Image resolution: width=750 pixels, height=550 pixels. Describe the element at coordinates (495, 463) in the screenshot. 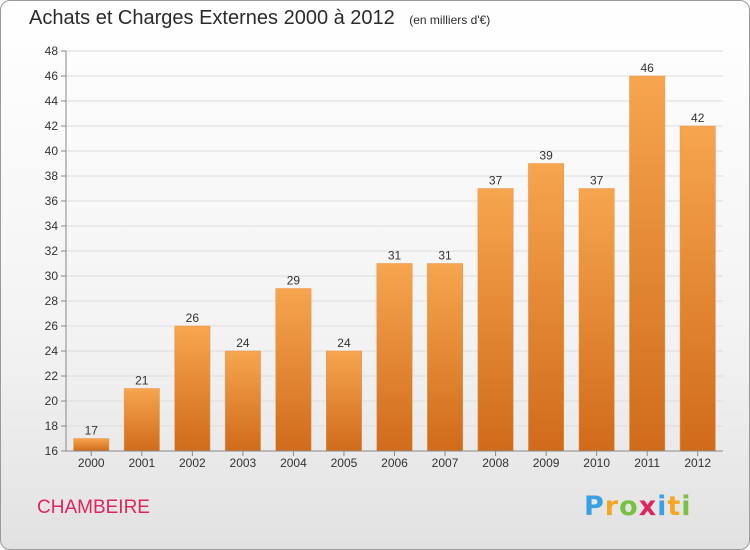

I see `x-tick-label-2008: 2008` at that location.